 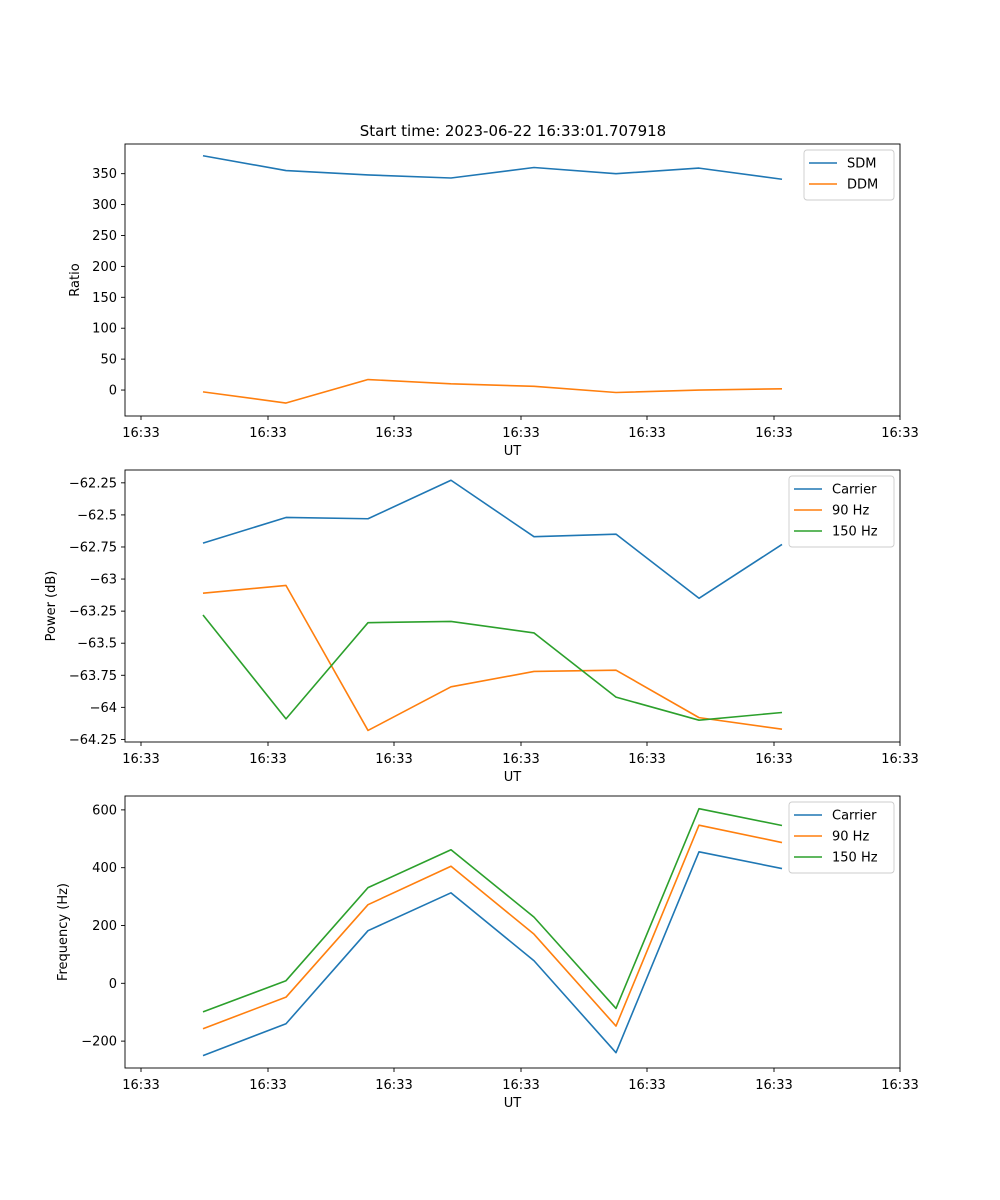 I want to click on y-tick-label: −64, so click(x=103, y=708).